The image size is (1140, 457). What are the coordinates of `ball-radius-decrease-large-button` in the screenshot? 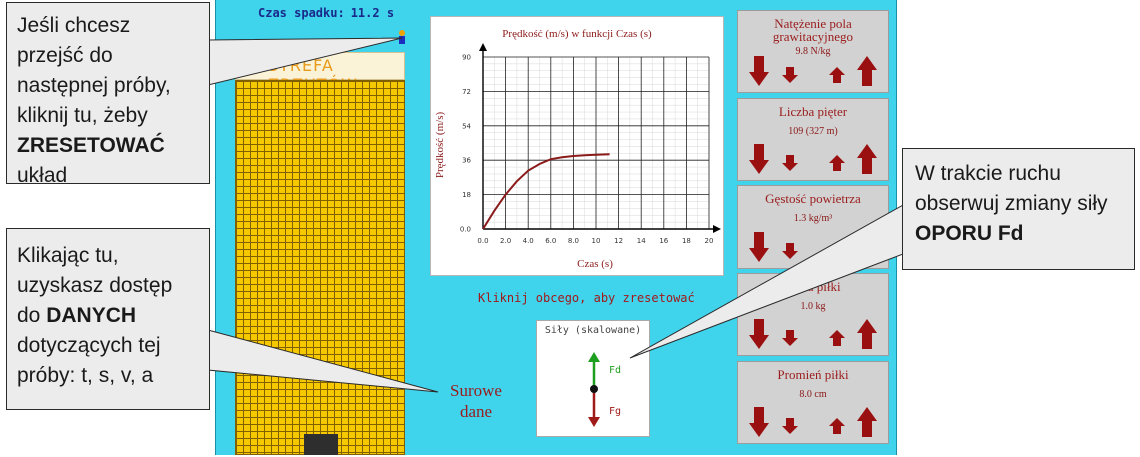 It's located at (759, 422).